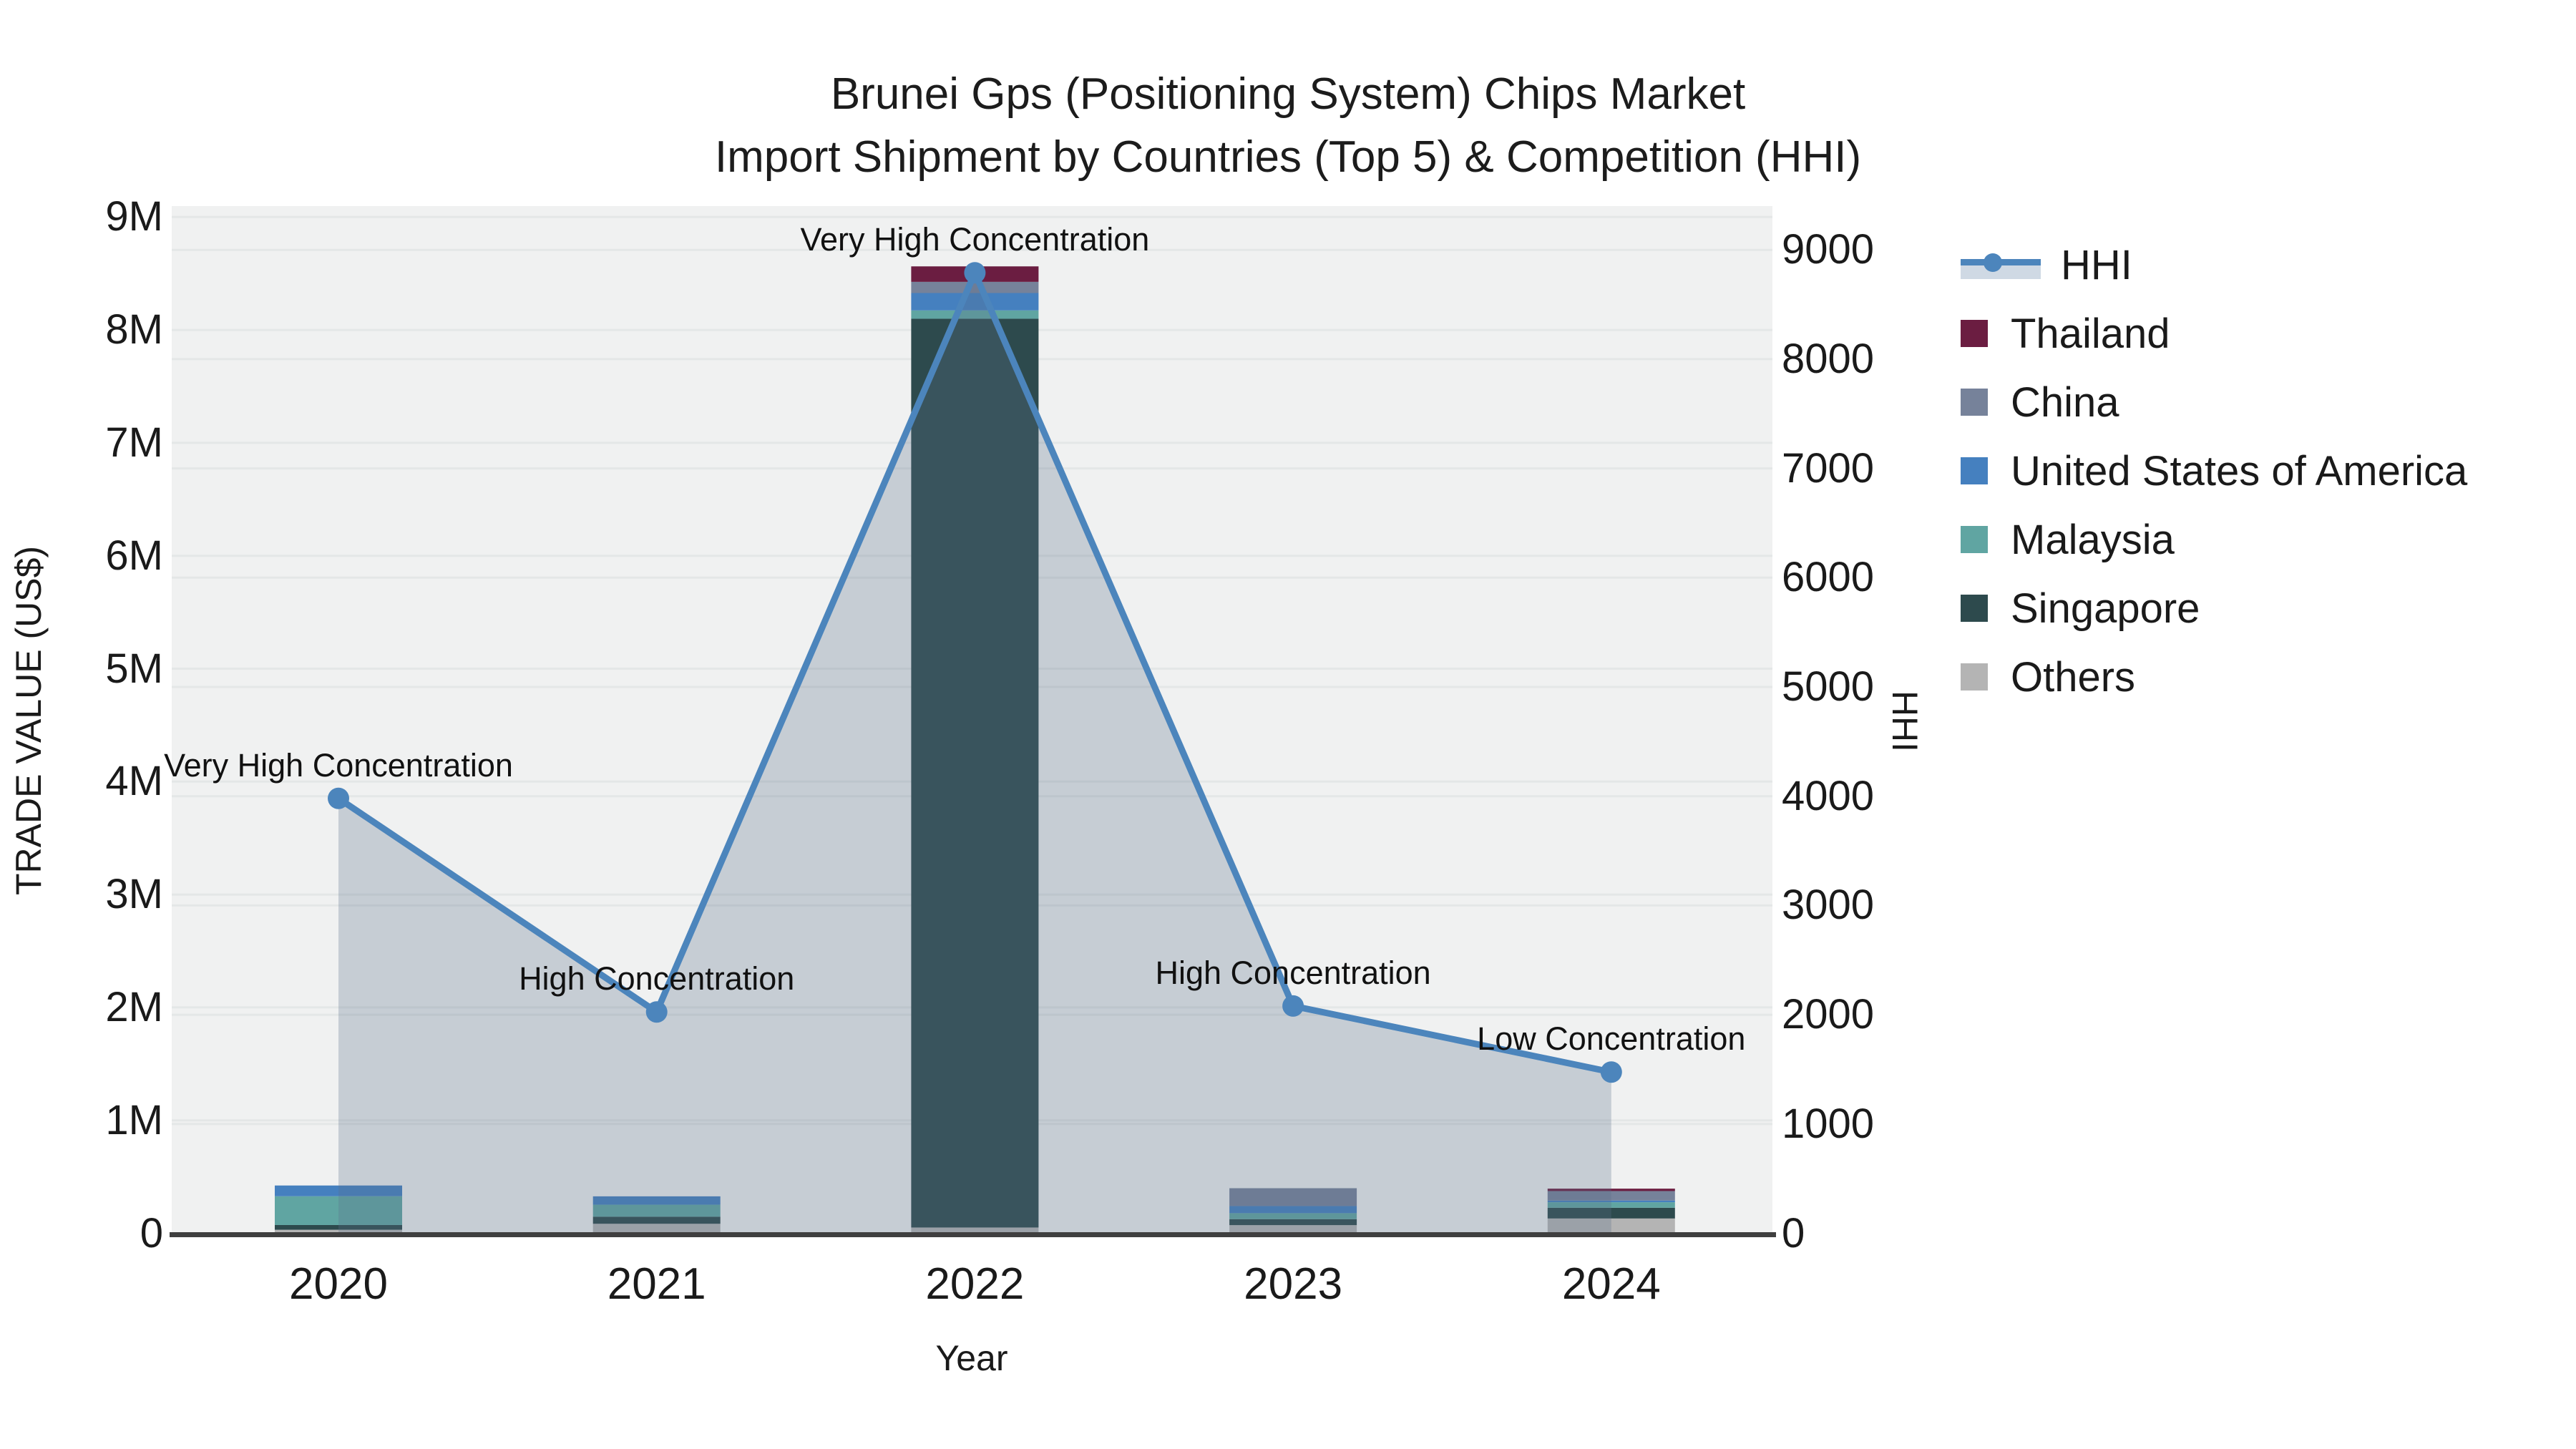  I want to click on y-right-tick-4000: 4000, so click(1828, 795).